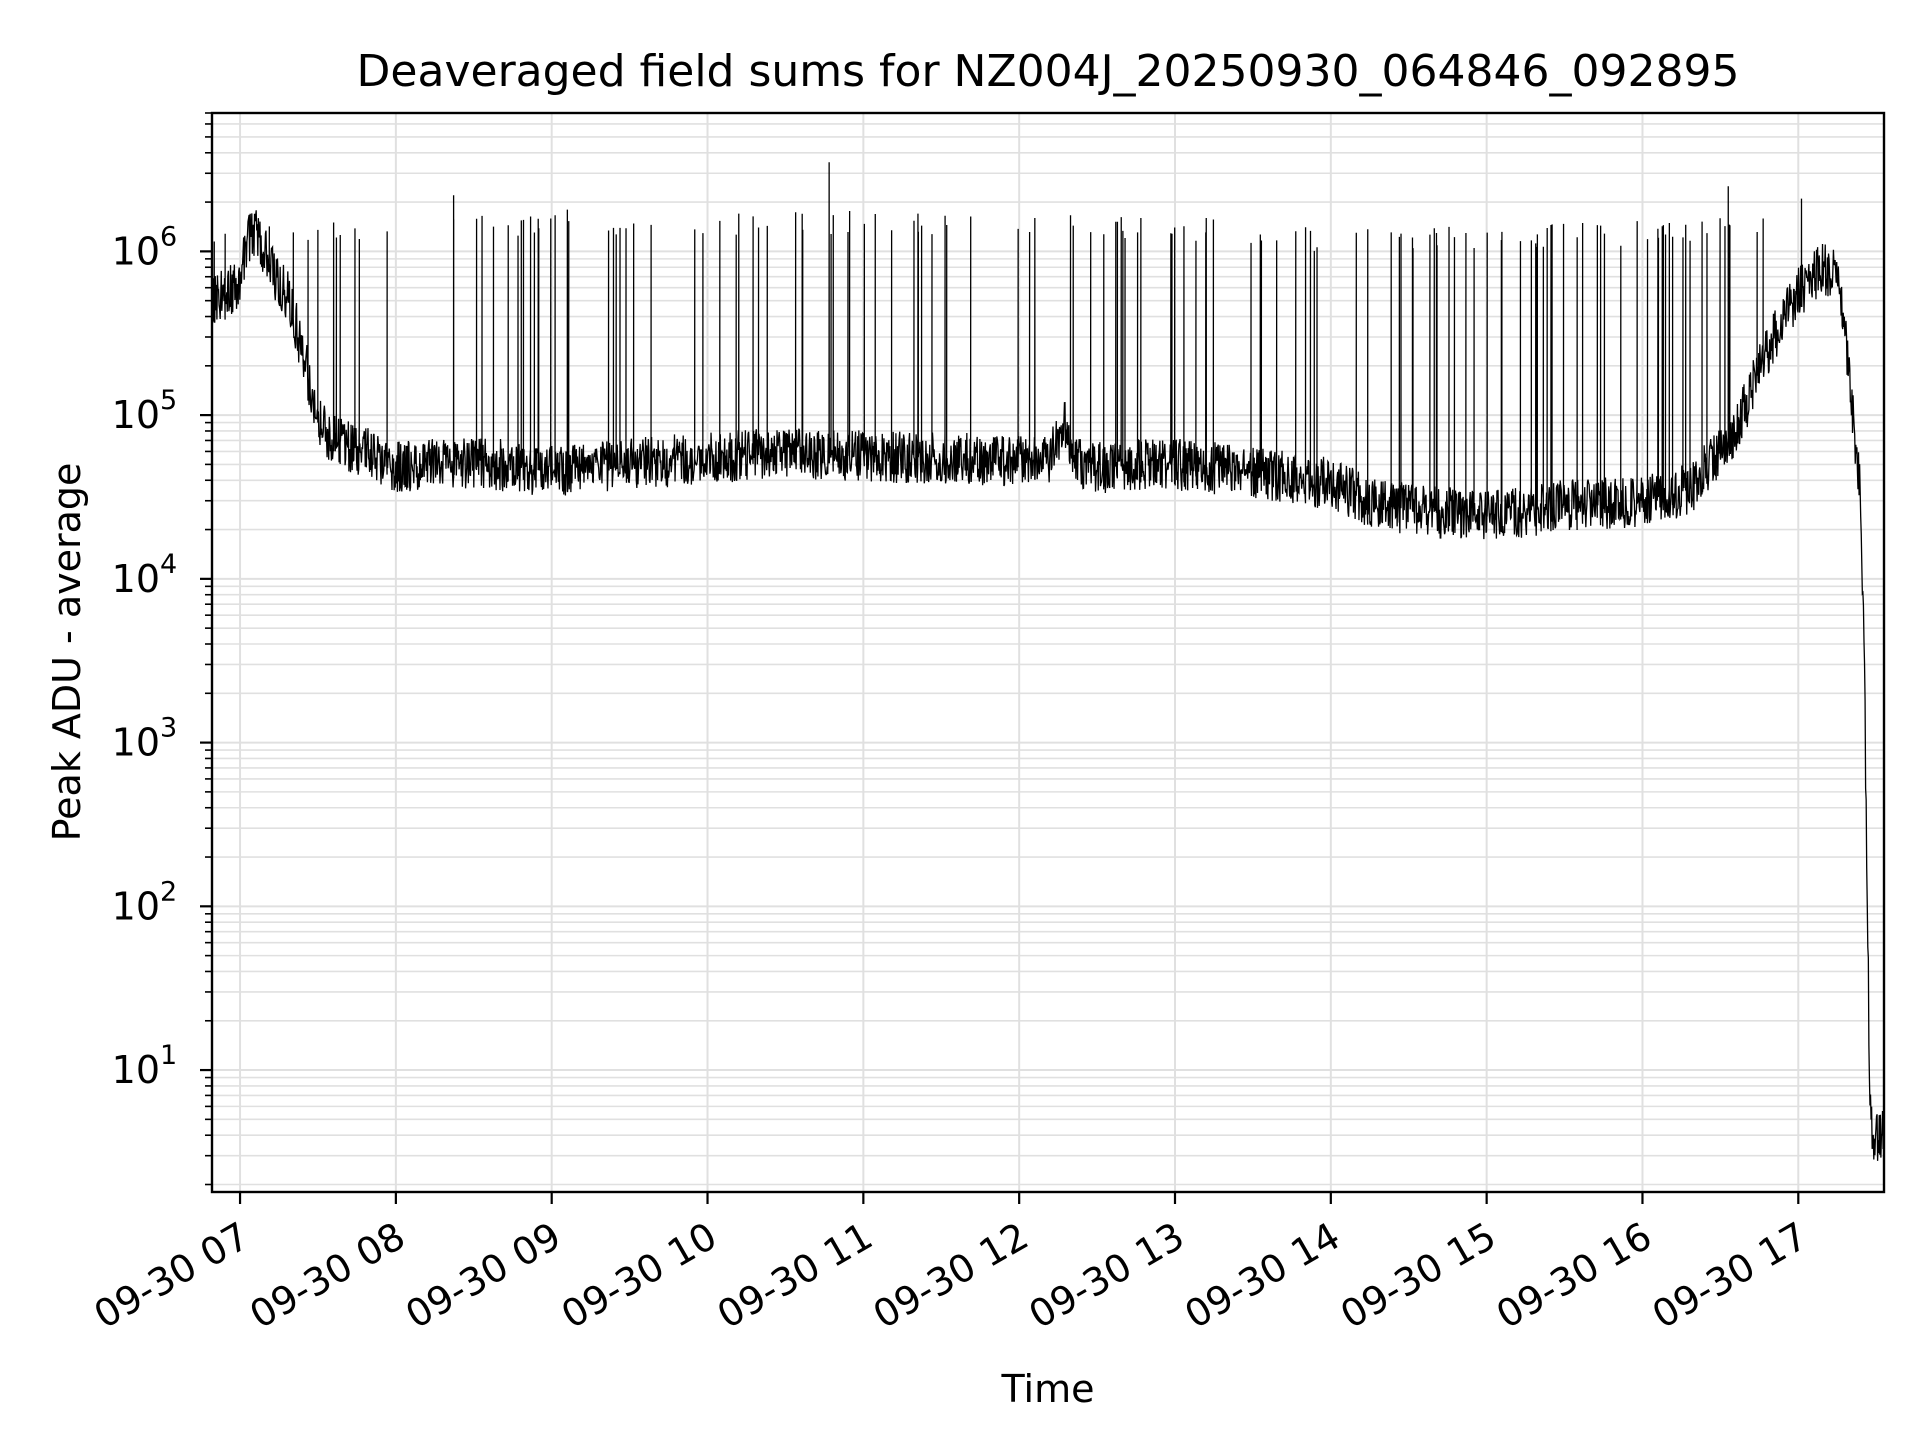 This screenshot has height=1445, width=1920. Describe the element at coordinates (168, 728) in the screenshot. I see `y-tick-exponent: 3` at that location.